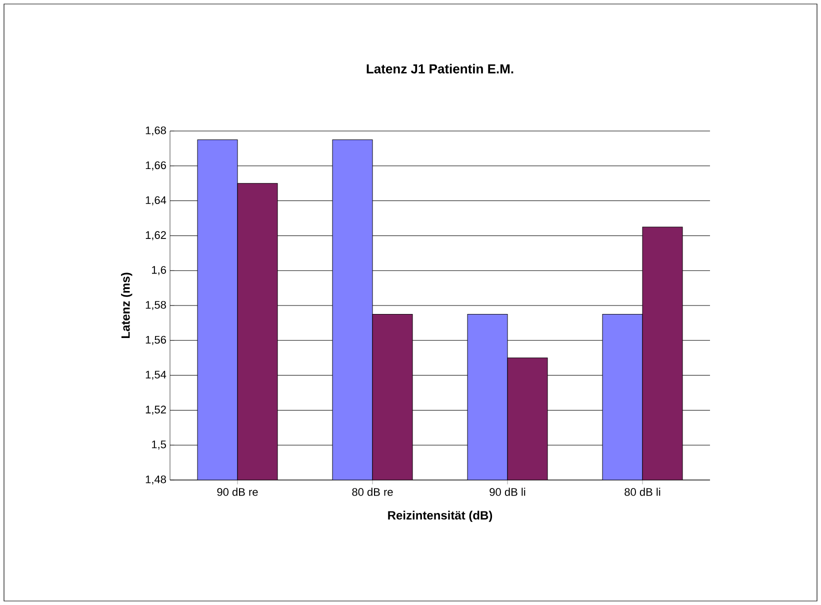 Image resolution: width=821 pixels, height=605 pixels. I want to click on x-tick-label: 80 dB li, so click(642, 492).